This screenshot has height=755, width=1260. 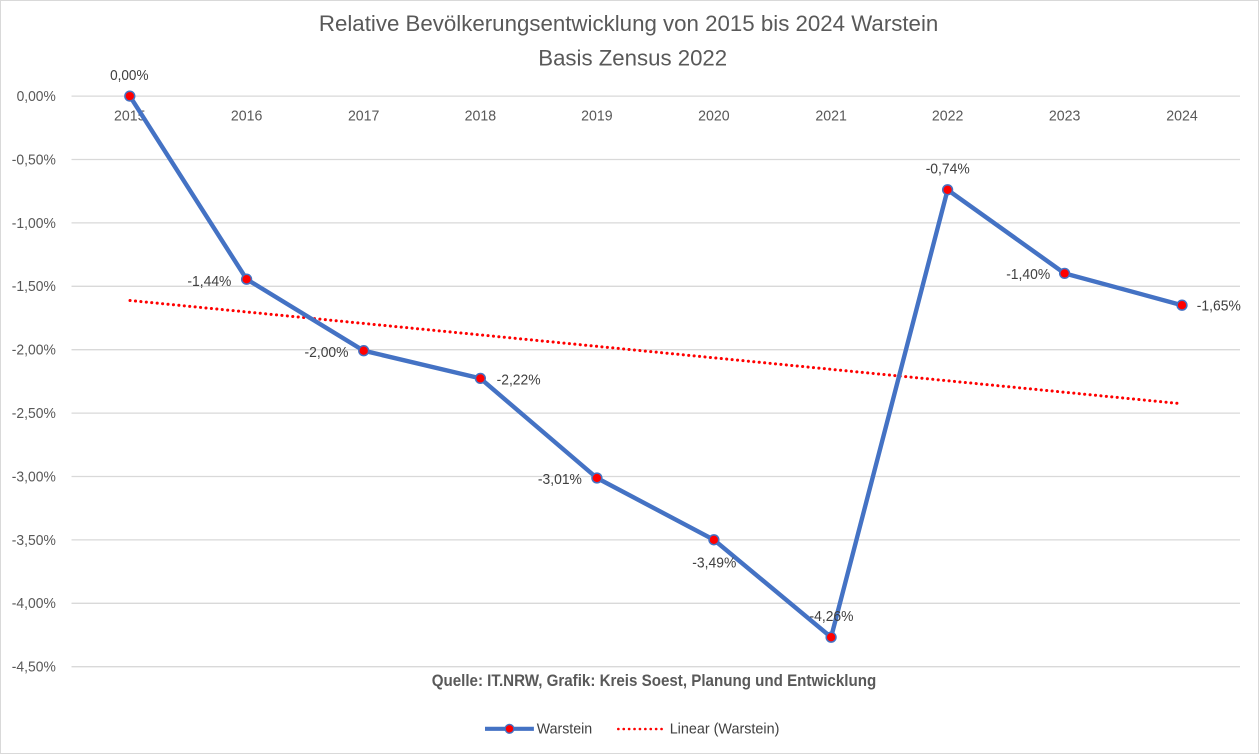 I want to click on svg-text: 2019, so click(x=597, y=115).